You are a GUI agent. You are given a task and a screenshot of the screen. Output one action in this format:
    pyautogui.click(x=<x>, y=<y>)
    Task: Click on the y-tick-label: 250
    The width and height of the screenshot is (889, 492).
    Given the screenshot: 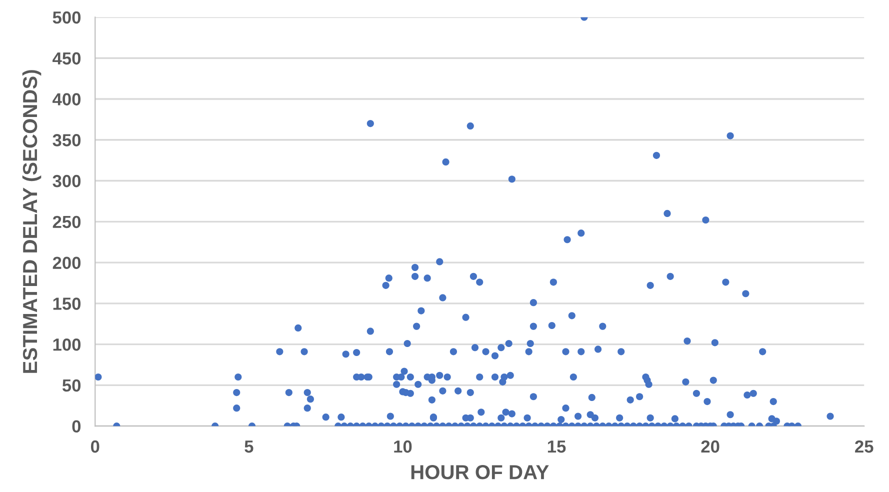 What is the action you would take?
    pyautogui.click(x=66, y=222)
    